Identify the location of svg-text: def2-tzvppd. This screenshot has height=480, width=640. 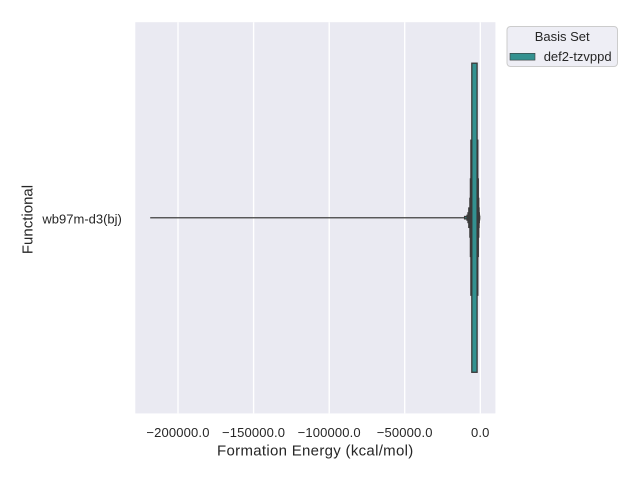
(578, 56).